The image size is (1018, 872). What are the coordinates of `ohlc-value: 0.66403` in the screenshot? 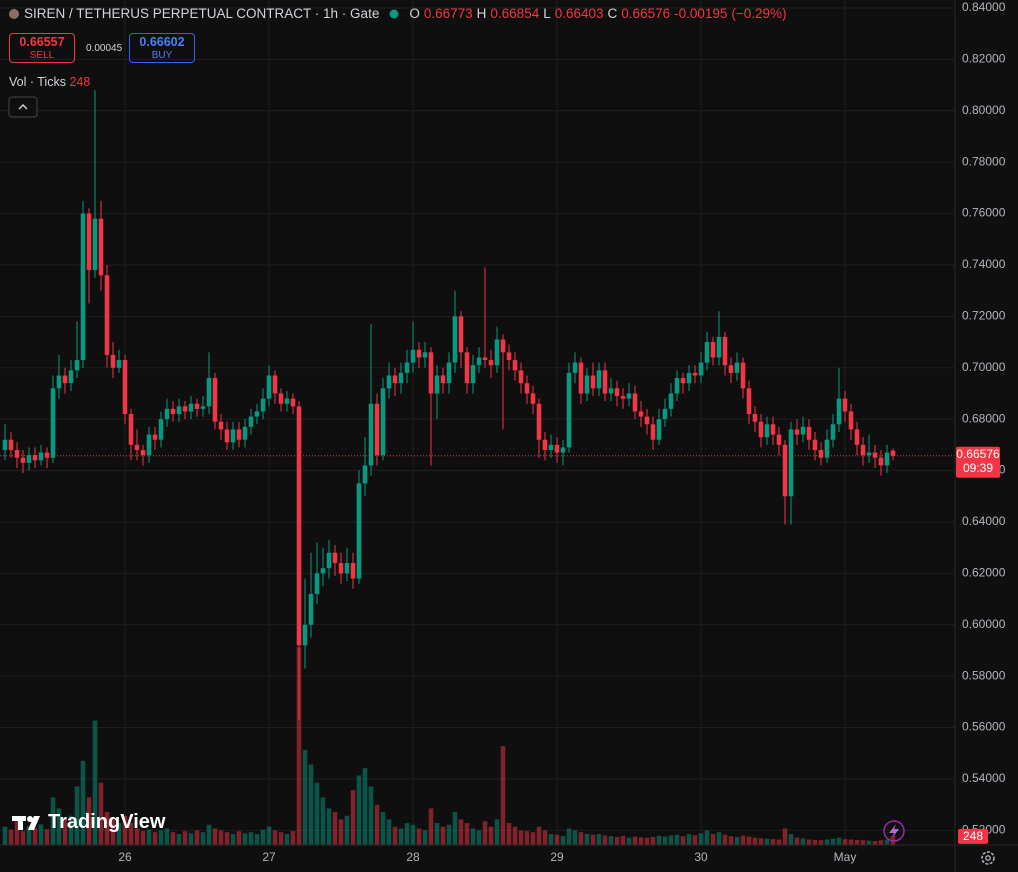 It's located at (579, 13).